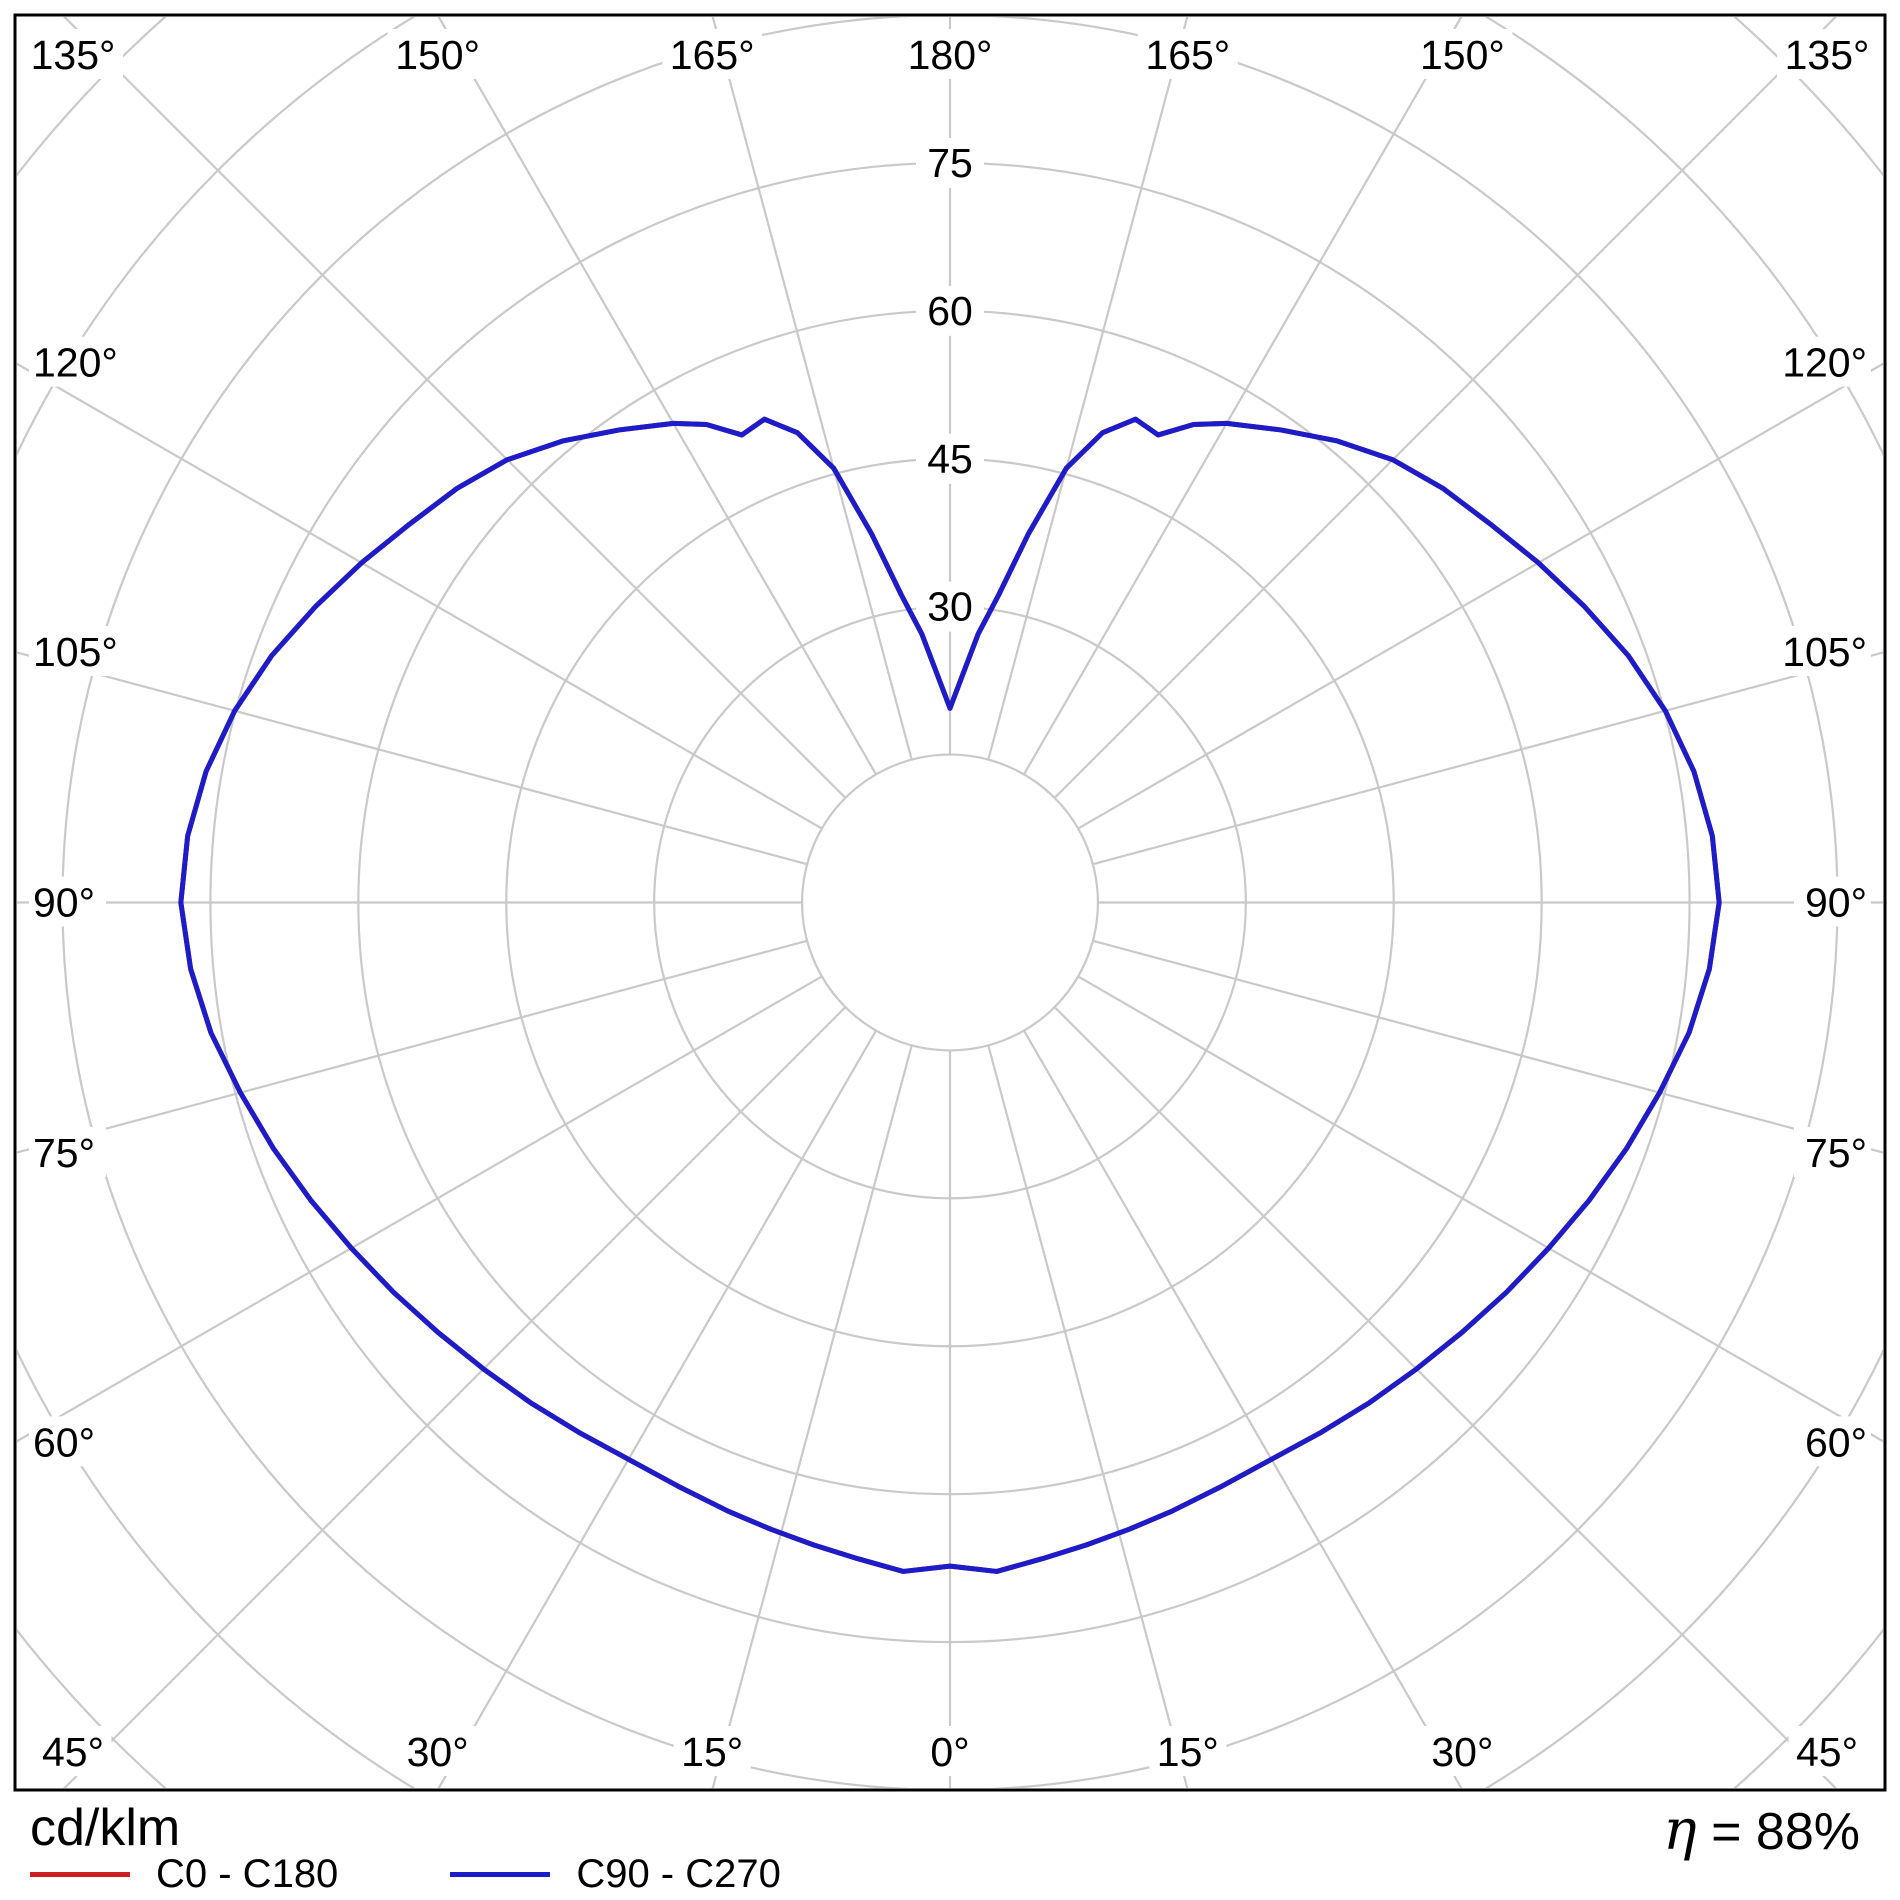 The height and width of the screenshot is (1900, 1900). Describe the element at coordinates (1778, 1832) in the screenshot. I see `eta-value: = 88%` at that location.